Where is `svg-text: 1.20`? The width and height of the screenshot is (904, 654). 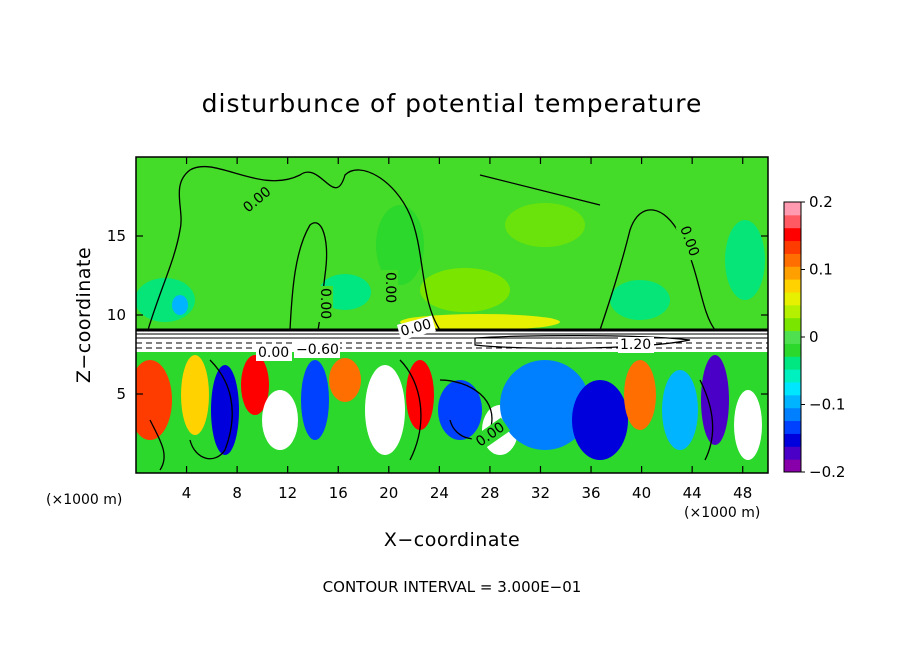 svg-text: 1.20 is located at coordinates (635, 345).